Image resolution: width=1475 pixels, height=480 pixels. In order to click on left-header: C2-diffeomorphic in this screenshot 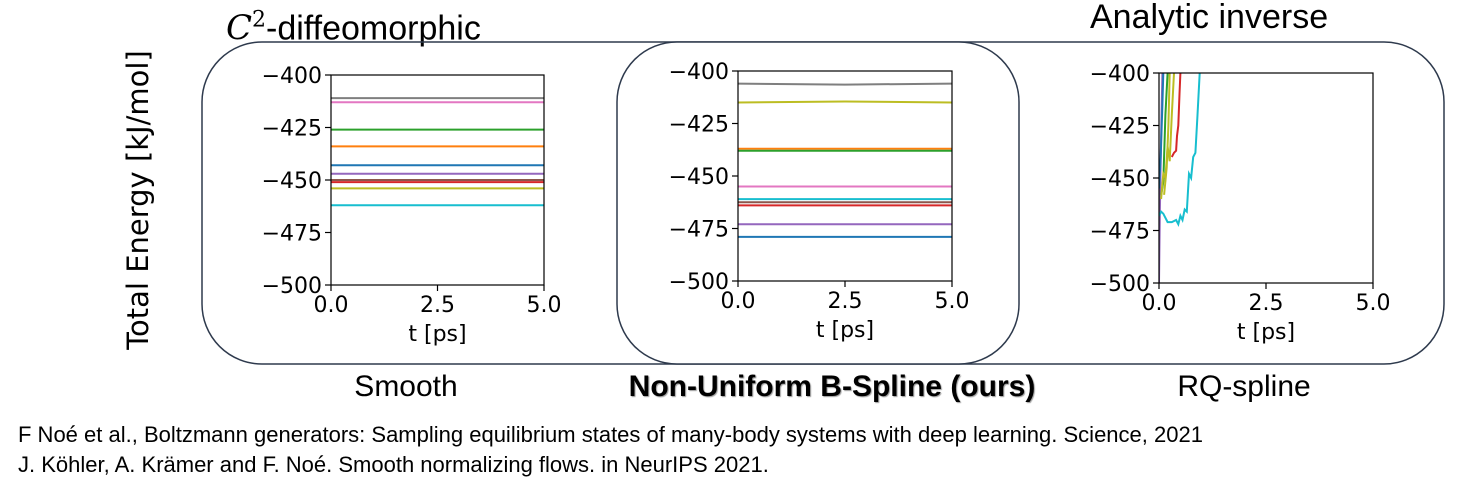, I will do `click(353, 24)`.